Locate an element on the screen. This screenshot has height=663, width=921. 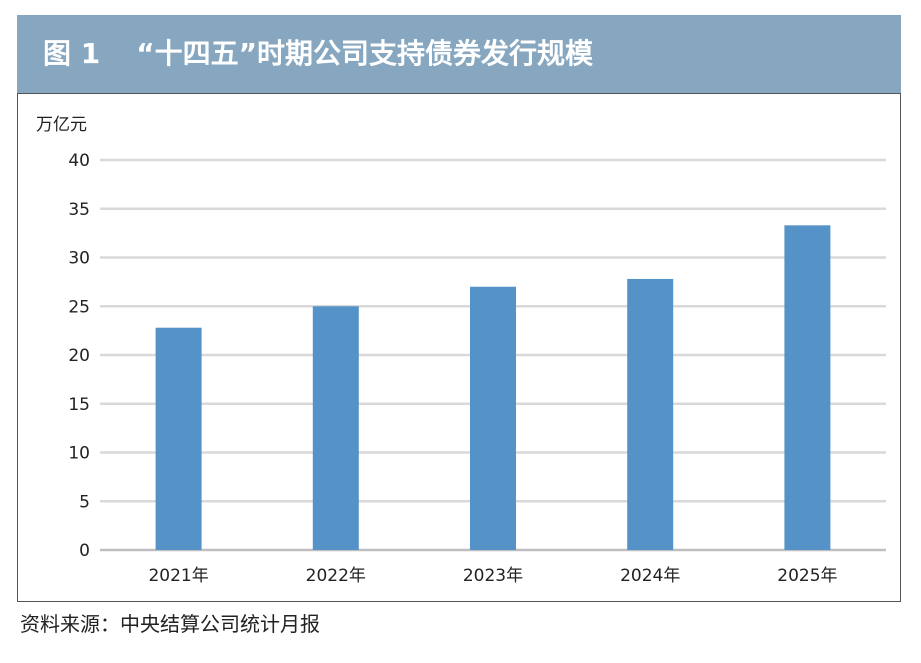
y-tick-label: 25 is located at coordinates (79, 307).